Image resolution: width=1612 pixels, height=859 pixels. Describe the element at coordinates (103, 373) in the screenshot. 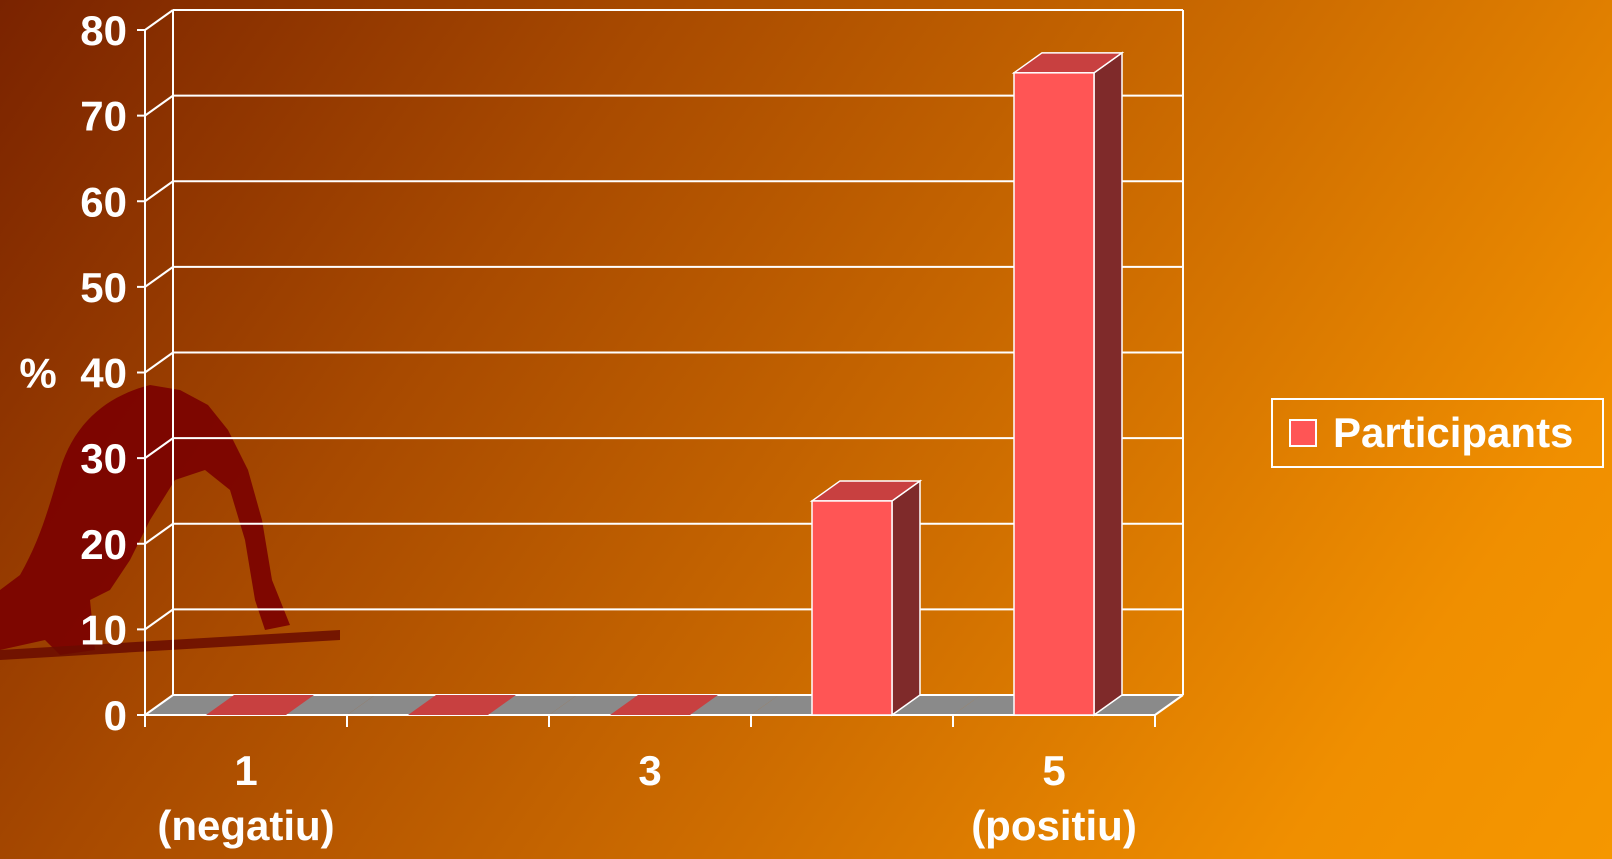

I see `y-tick-label: 40` at that location.